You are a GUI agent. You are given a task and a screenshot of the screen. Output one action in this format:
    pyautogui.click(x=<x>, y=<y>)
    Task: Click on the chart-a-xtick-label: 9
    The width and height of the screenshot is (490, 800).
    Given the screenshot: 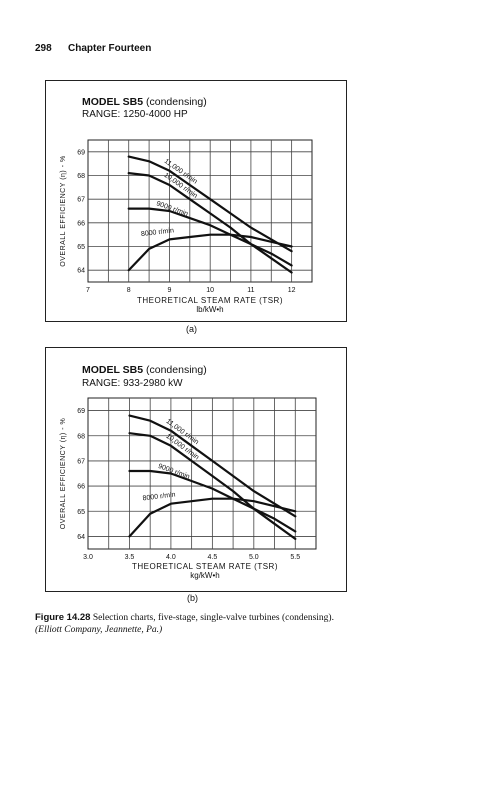 What is the action you would take?
    pyautogui.click(x=170, y=290)
    